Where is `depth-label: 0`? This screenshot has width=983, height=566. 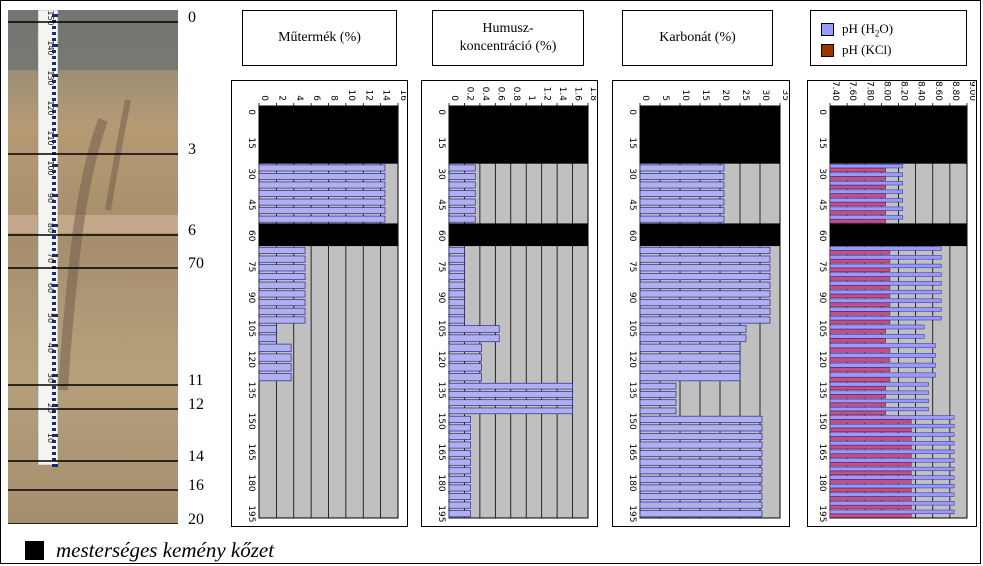 depth-label: 0 is located at coordinates (192, 17).